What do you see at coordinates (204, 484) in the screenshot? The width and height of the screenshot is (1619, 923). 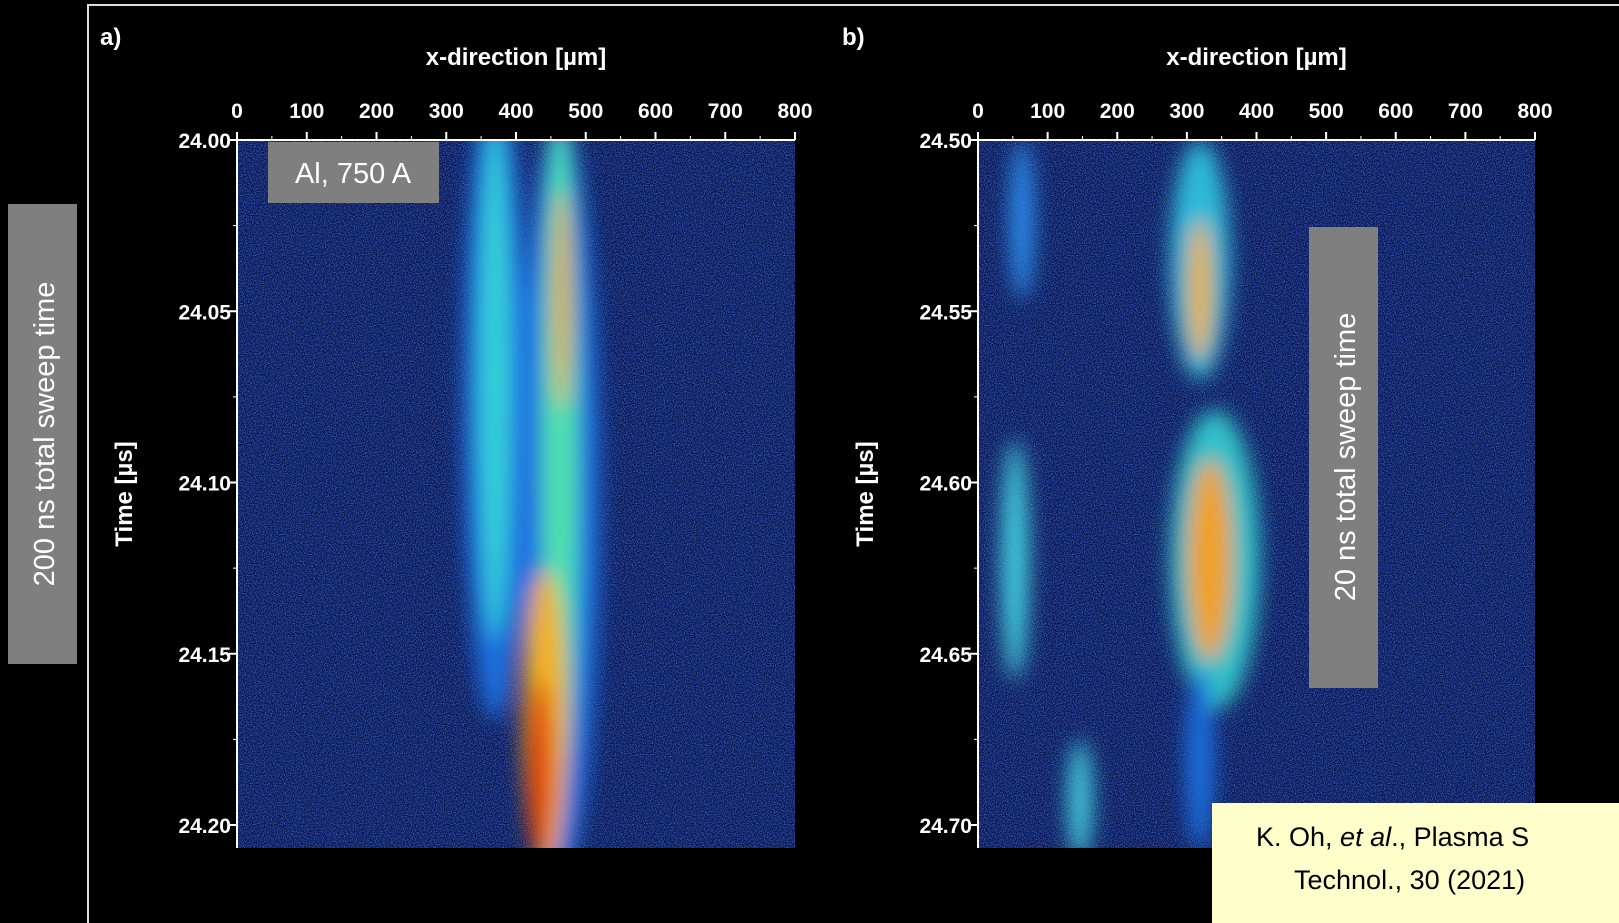 I see `y-tick-label: 24.10` at bounding box center [204, 484].